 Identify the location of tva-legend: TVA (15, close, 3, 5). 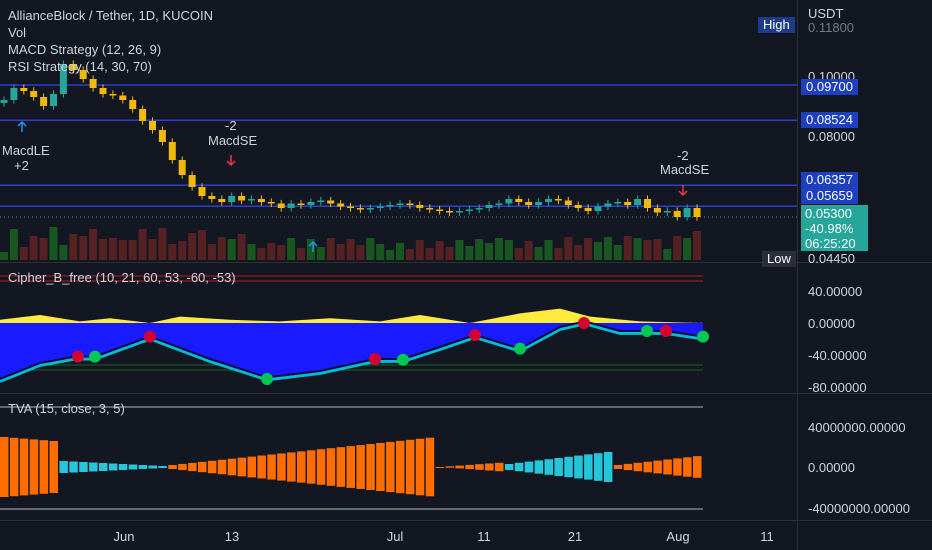
(66, 408).